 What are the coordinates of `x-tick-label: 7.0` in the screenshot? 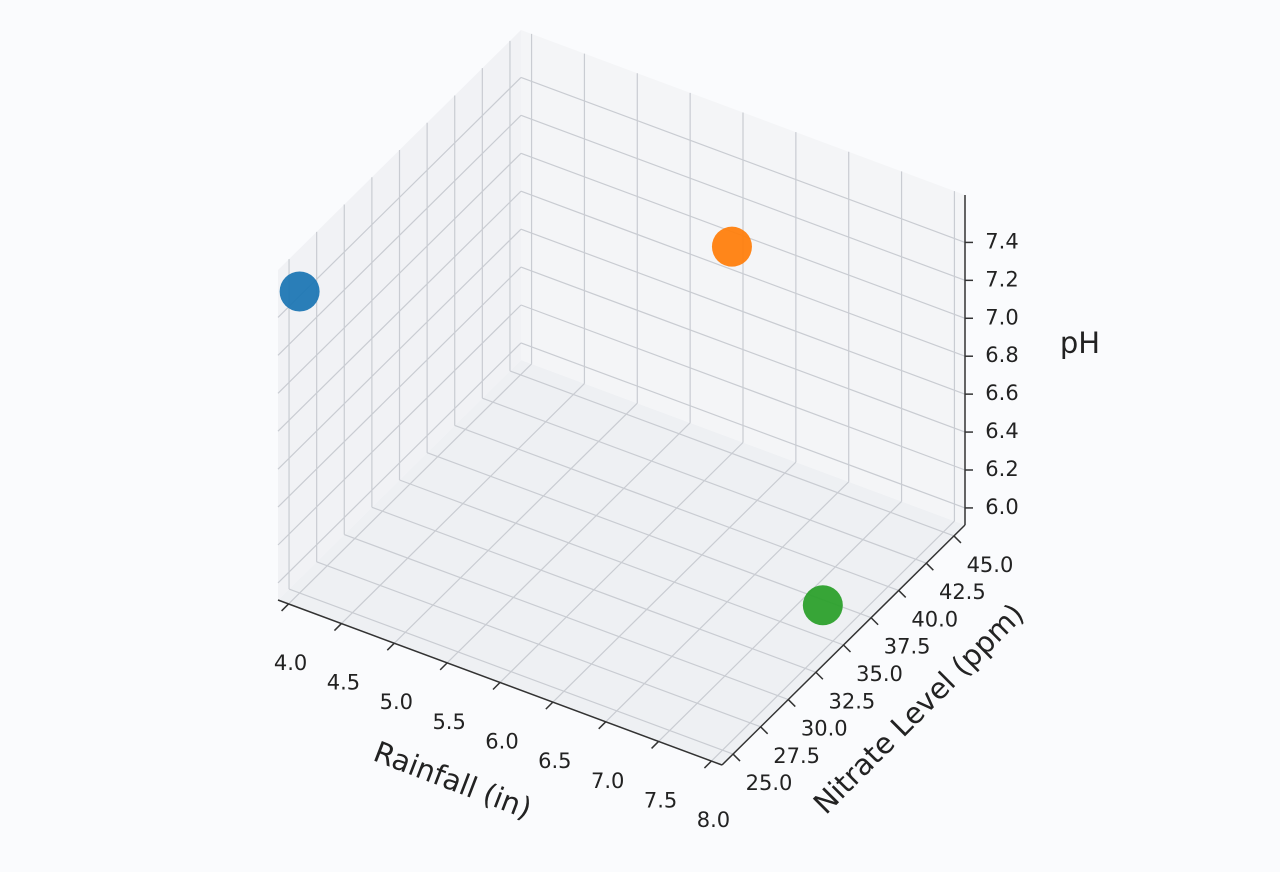 It's located at (607, 781).